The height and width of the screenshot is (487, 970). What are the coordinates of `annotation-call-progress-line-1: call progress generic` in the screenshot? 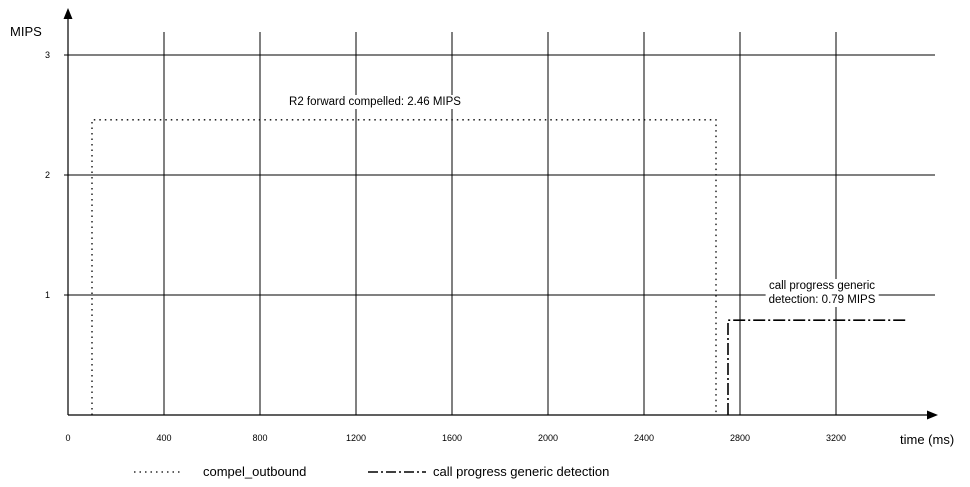 It's located at (822, 286).